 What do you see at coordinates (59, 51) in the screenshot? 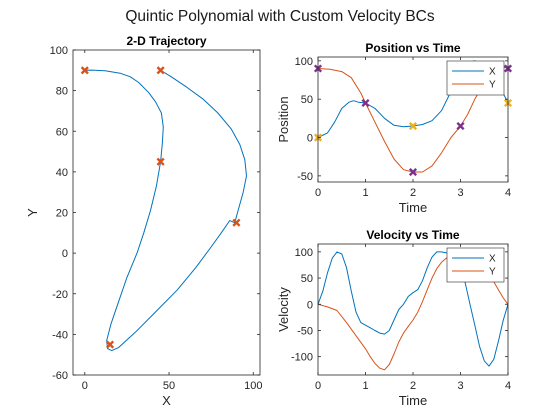
I see `trajectory-ytick-label-8: 100` at bounding box center [59, 51].